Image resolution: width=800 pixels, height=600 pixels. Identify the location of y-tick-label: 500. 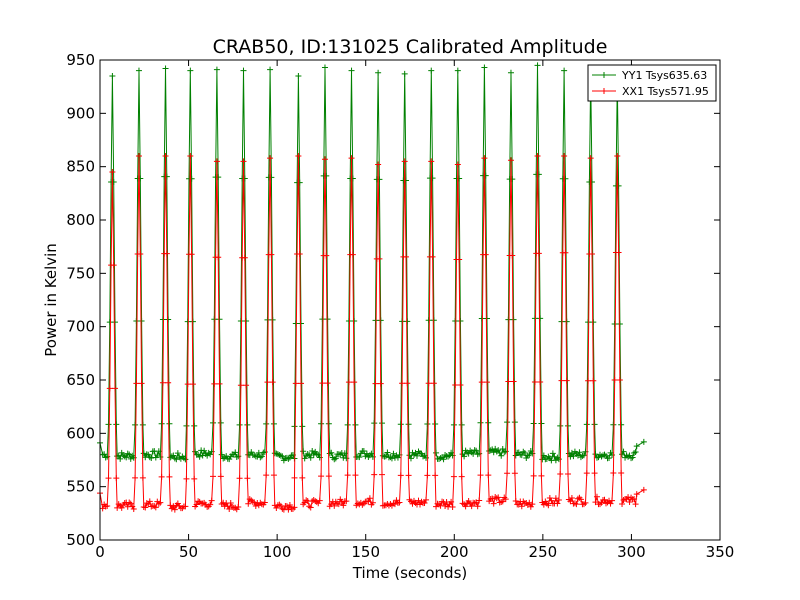
(80, 540).